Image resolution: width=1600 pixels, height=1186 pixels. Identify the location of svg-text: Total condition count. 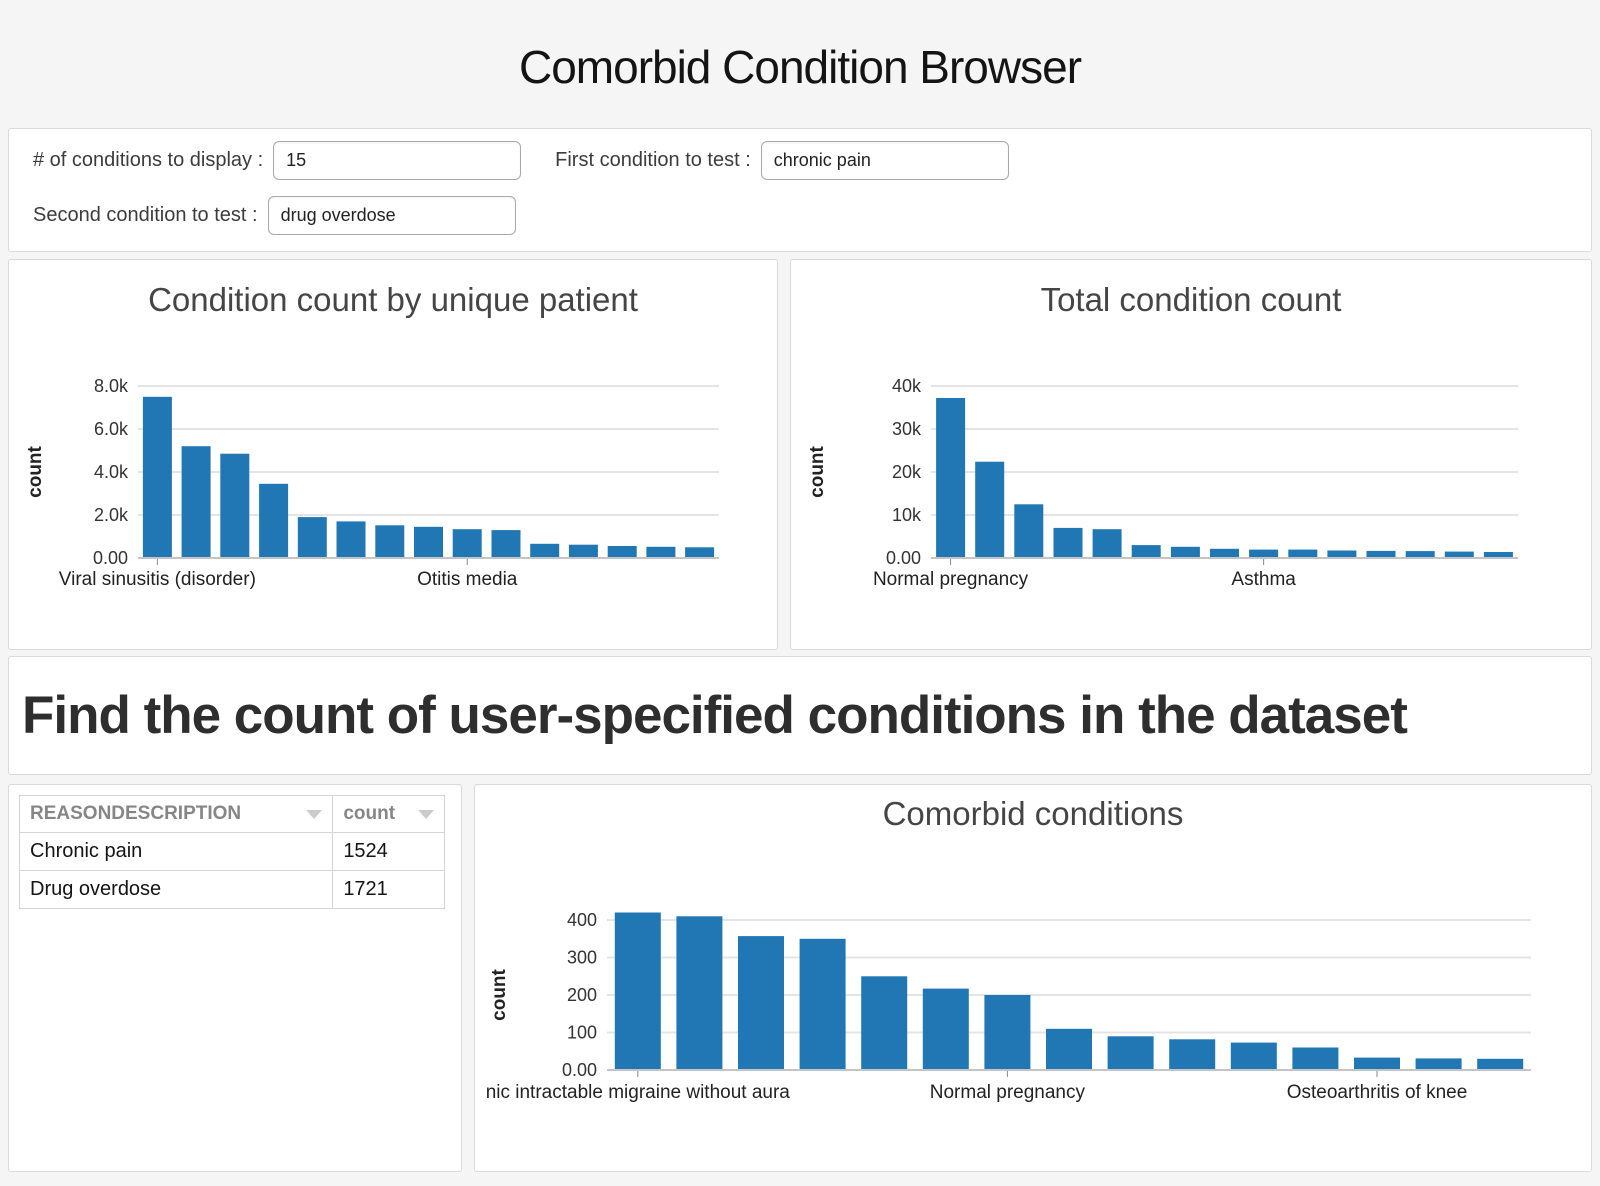
(1191, 299).